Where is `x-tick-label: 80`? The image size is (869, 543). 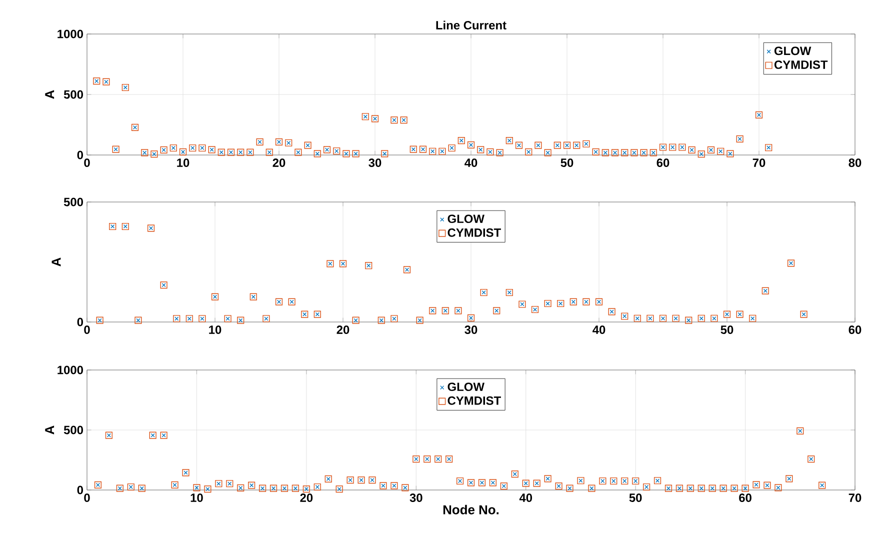
x-tick-label: 80 is located at coordinates (855, 162).